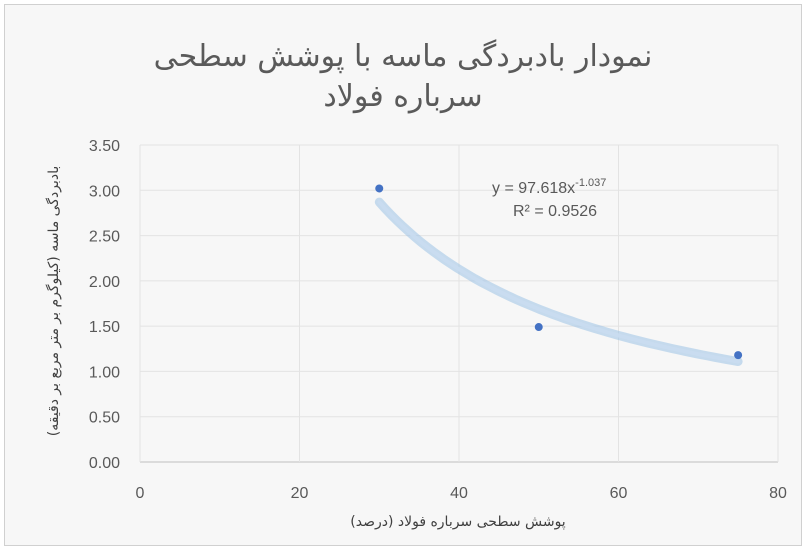 This screenshot has height=551, width=807. Describe the element at coordinates (104, 237) in the screenshot. I see `y-tick-label: 2.50` at that location.